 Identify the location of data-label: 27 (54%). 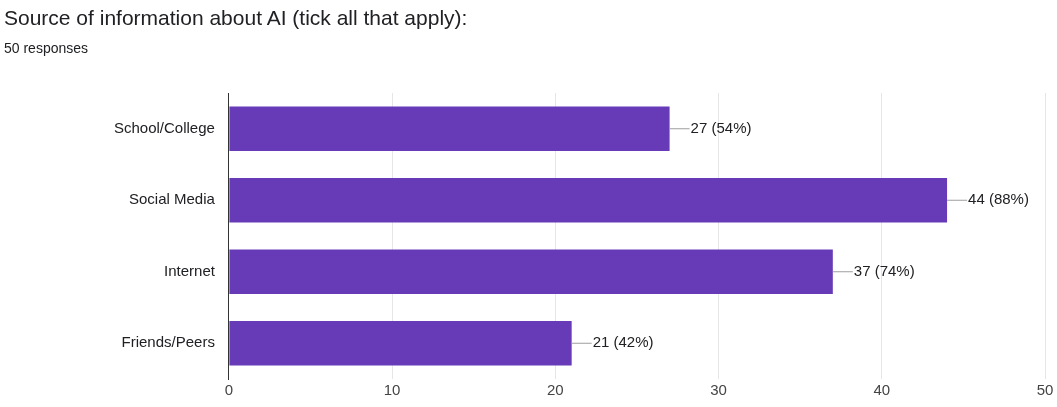
(721, 127).